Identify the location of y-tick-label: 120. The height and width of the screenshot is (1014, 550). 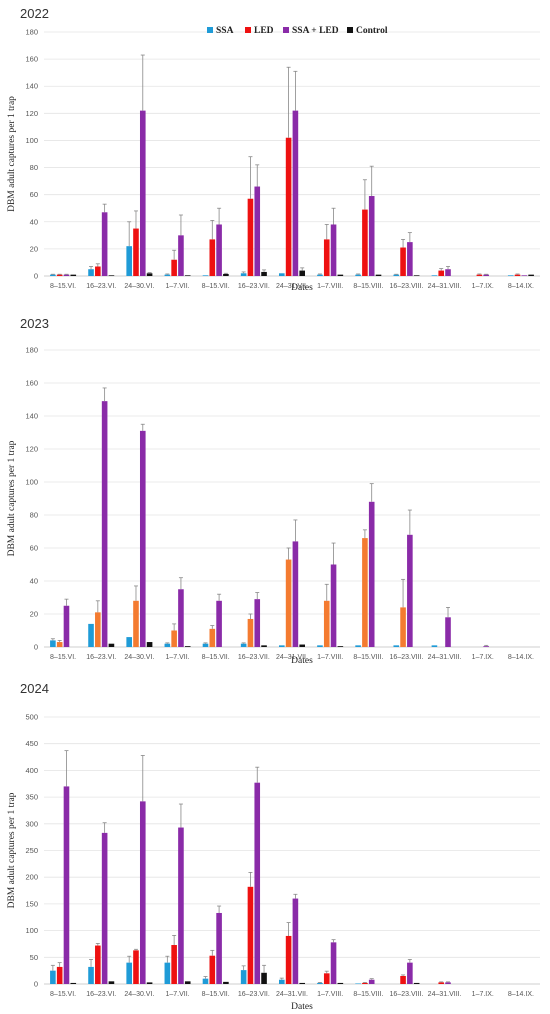
(31, 113).